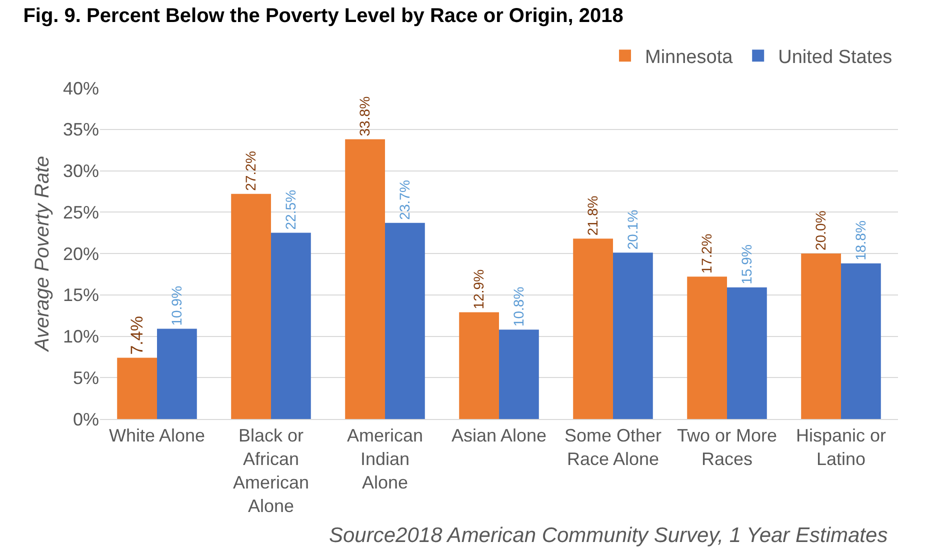  Describe the element at coordinates (323, 16) in the screenshot. I see `chart-title: Fig. 9. Percent Below the Poverty Level by Race or Origin, 2018` at that location.